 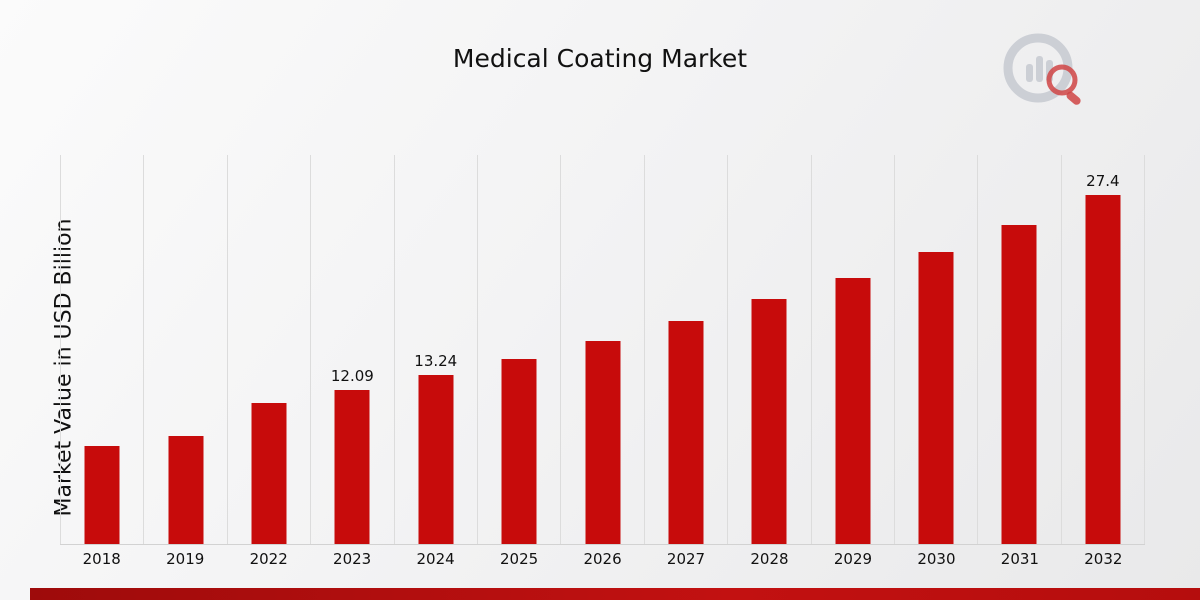 What do you see at coordinates (268, 559) in the screenshot?
I see `x-tick-2022: 2022` at bounding box center [268, 559].